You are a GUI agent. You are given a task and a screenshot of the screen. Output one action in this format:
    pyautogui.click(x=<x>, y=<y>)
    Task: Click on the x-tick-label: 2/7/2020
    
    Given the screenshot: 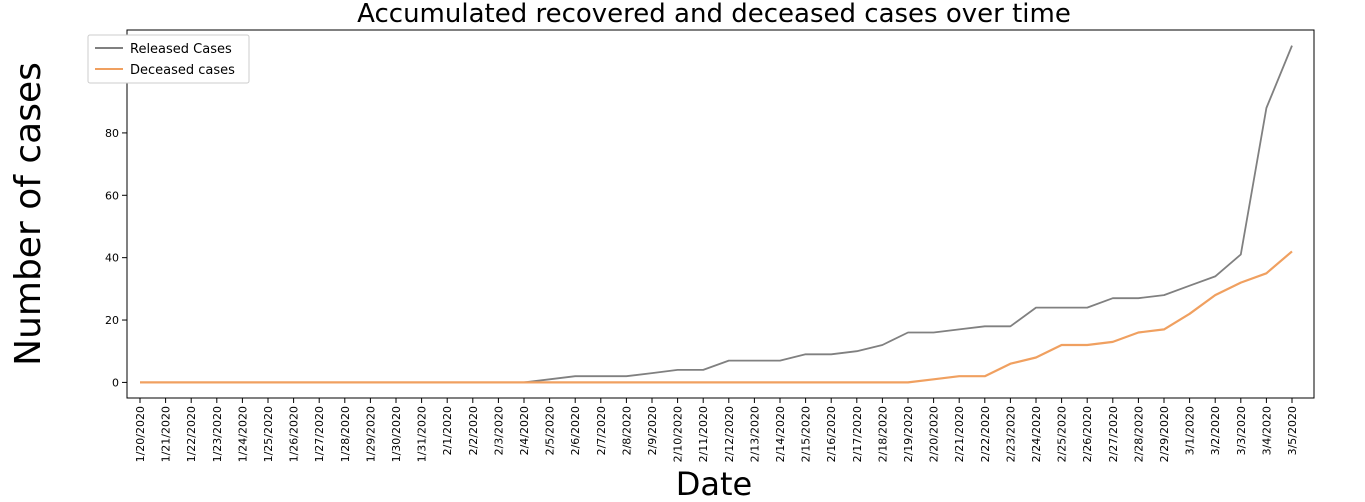 What is the action you would take?
    pyautogui.click(x=601, y=430)
    